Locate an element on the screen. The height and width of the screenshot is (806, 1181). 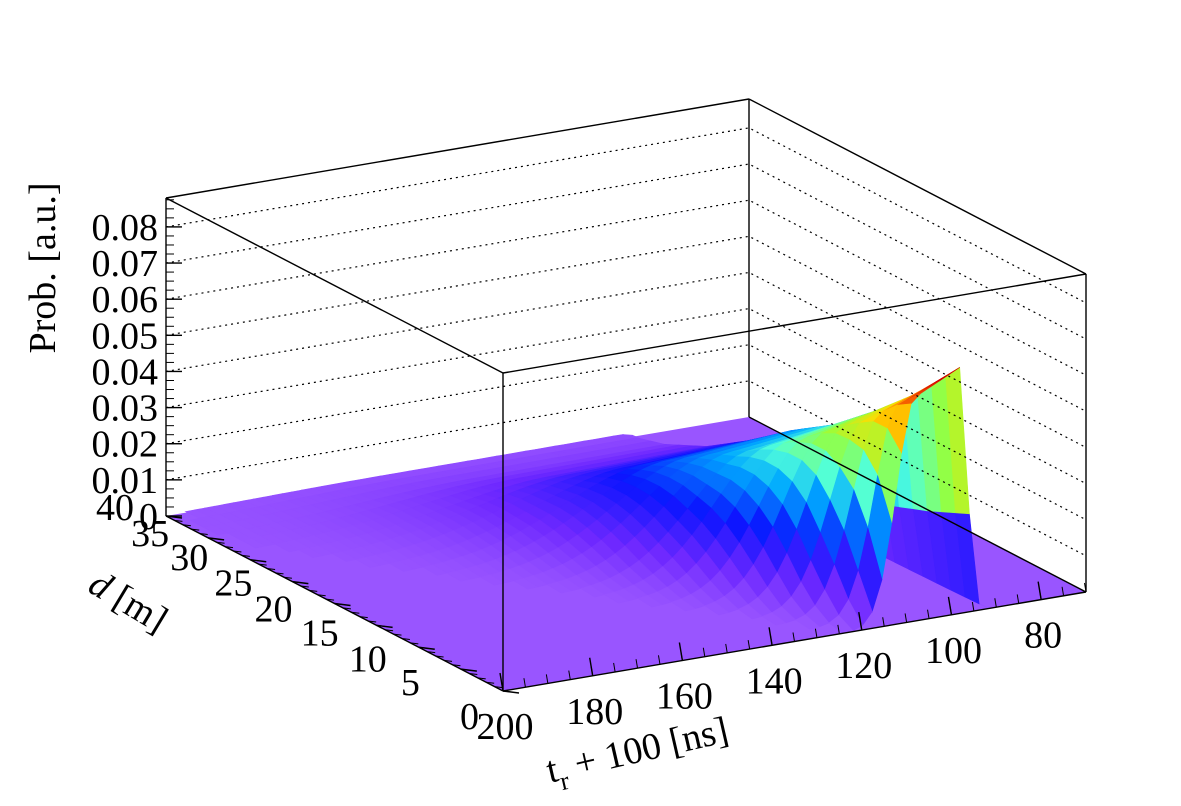
z-tick-label: 0.01 is located at coordinates (125, 481).